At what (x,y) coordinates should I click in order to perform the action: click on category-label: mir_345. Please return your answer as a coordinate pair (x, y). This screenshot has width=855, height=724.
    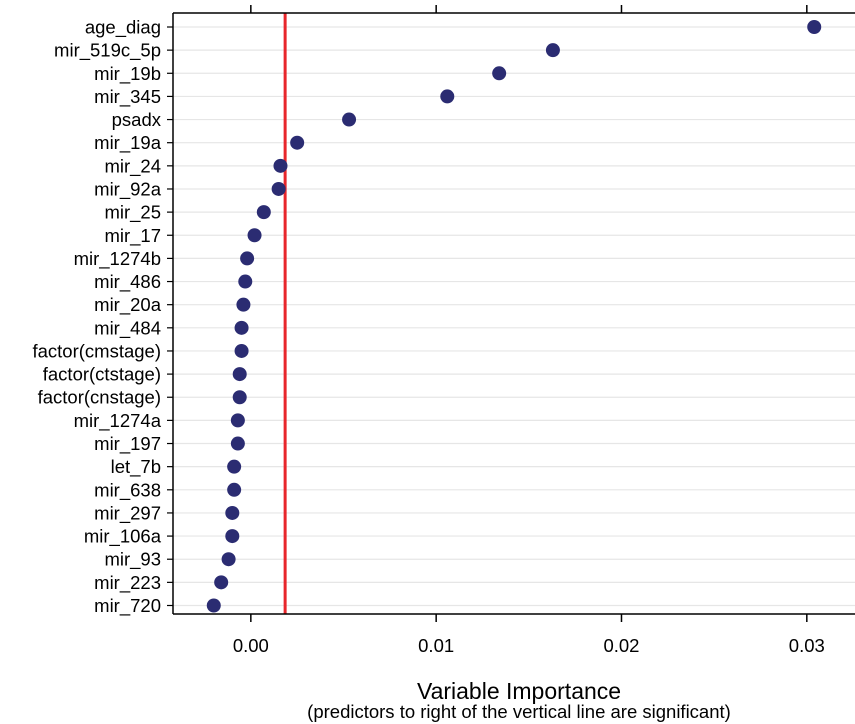
    Looking at the image, I should click on (127, 97).